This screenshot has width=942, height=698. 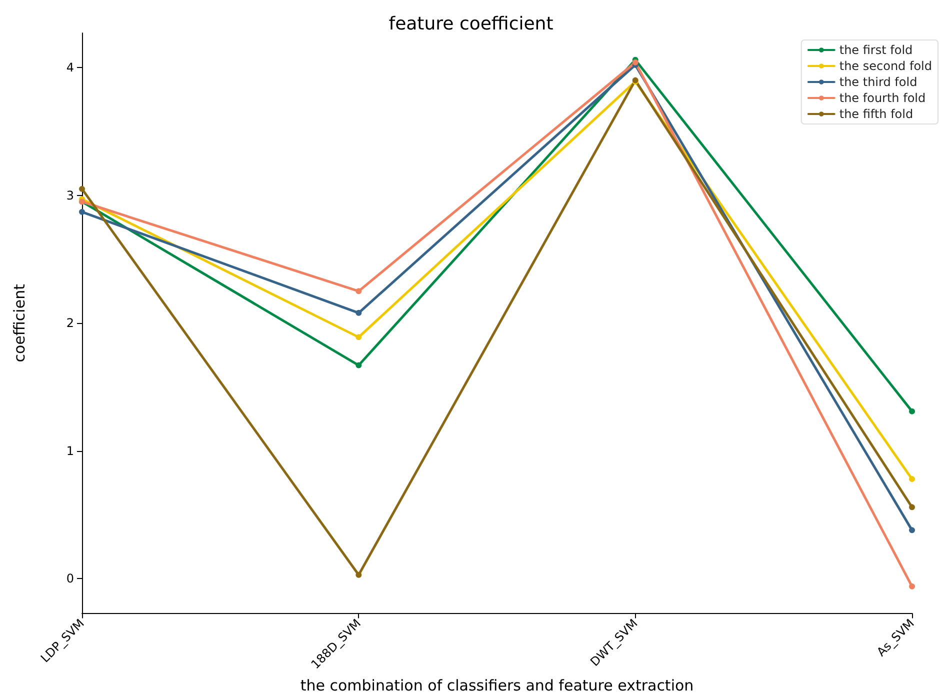 What do you see at coordinates (878, 82) in the screenshot?
I see `legend-label: the third fold` at bounding box center [878, 82].